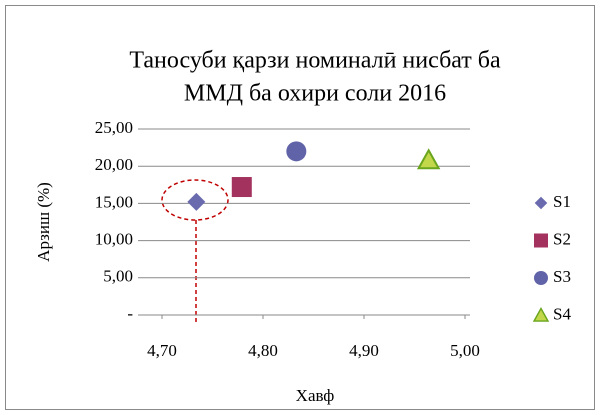  I want to click on x-tick-label: 4,90, so click(364, 350).